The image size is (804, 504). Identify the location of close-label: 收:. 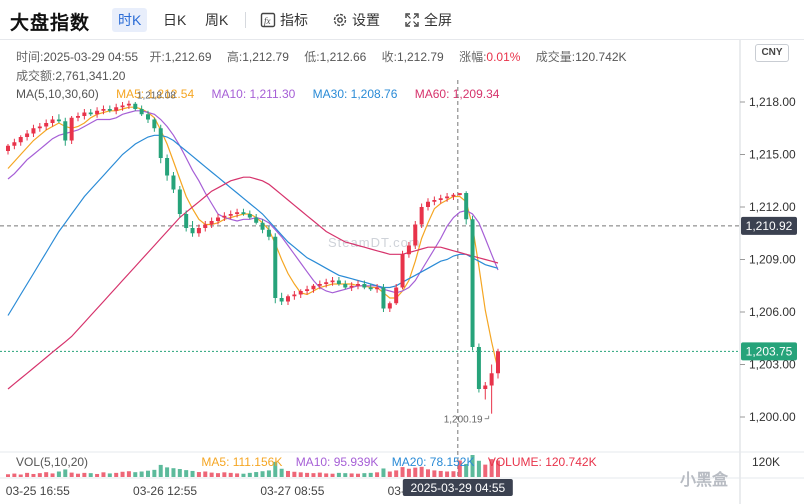
(389, 57).